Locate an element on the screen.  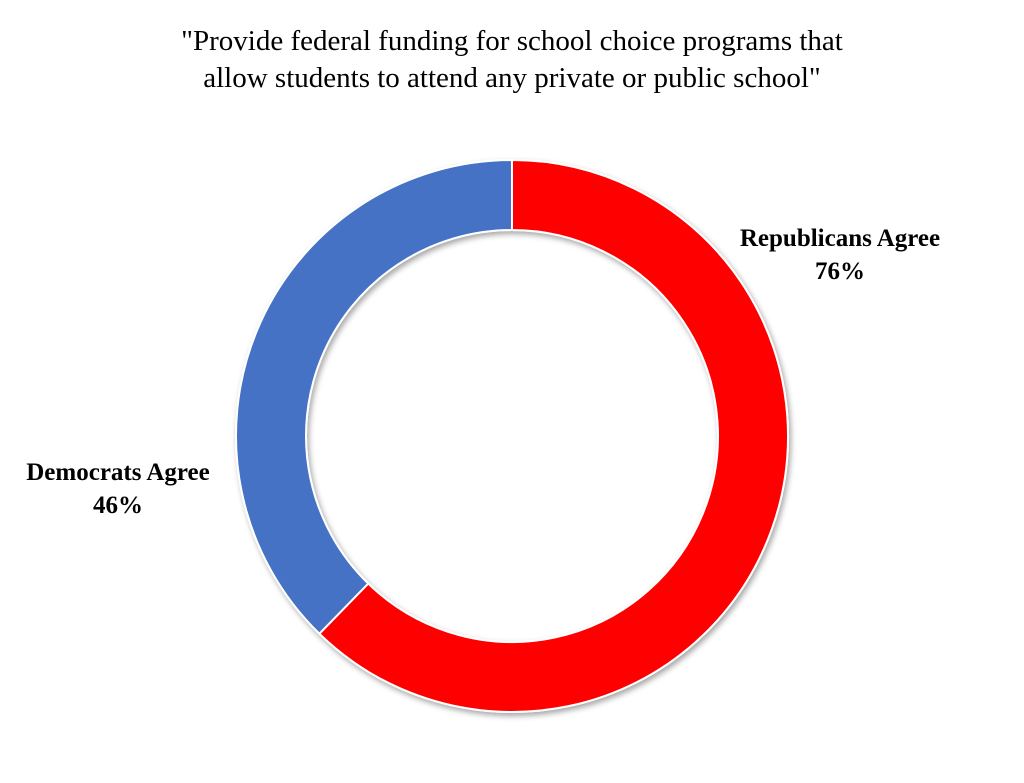
slice-value-republicans: 76% is located at coordinates (840, 271).